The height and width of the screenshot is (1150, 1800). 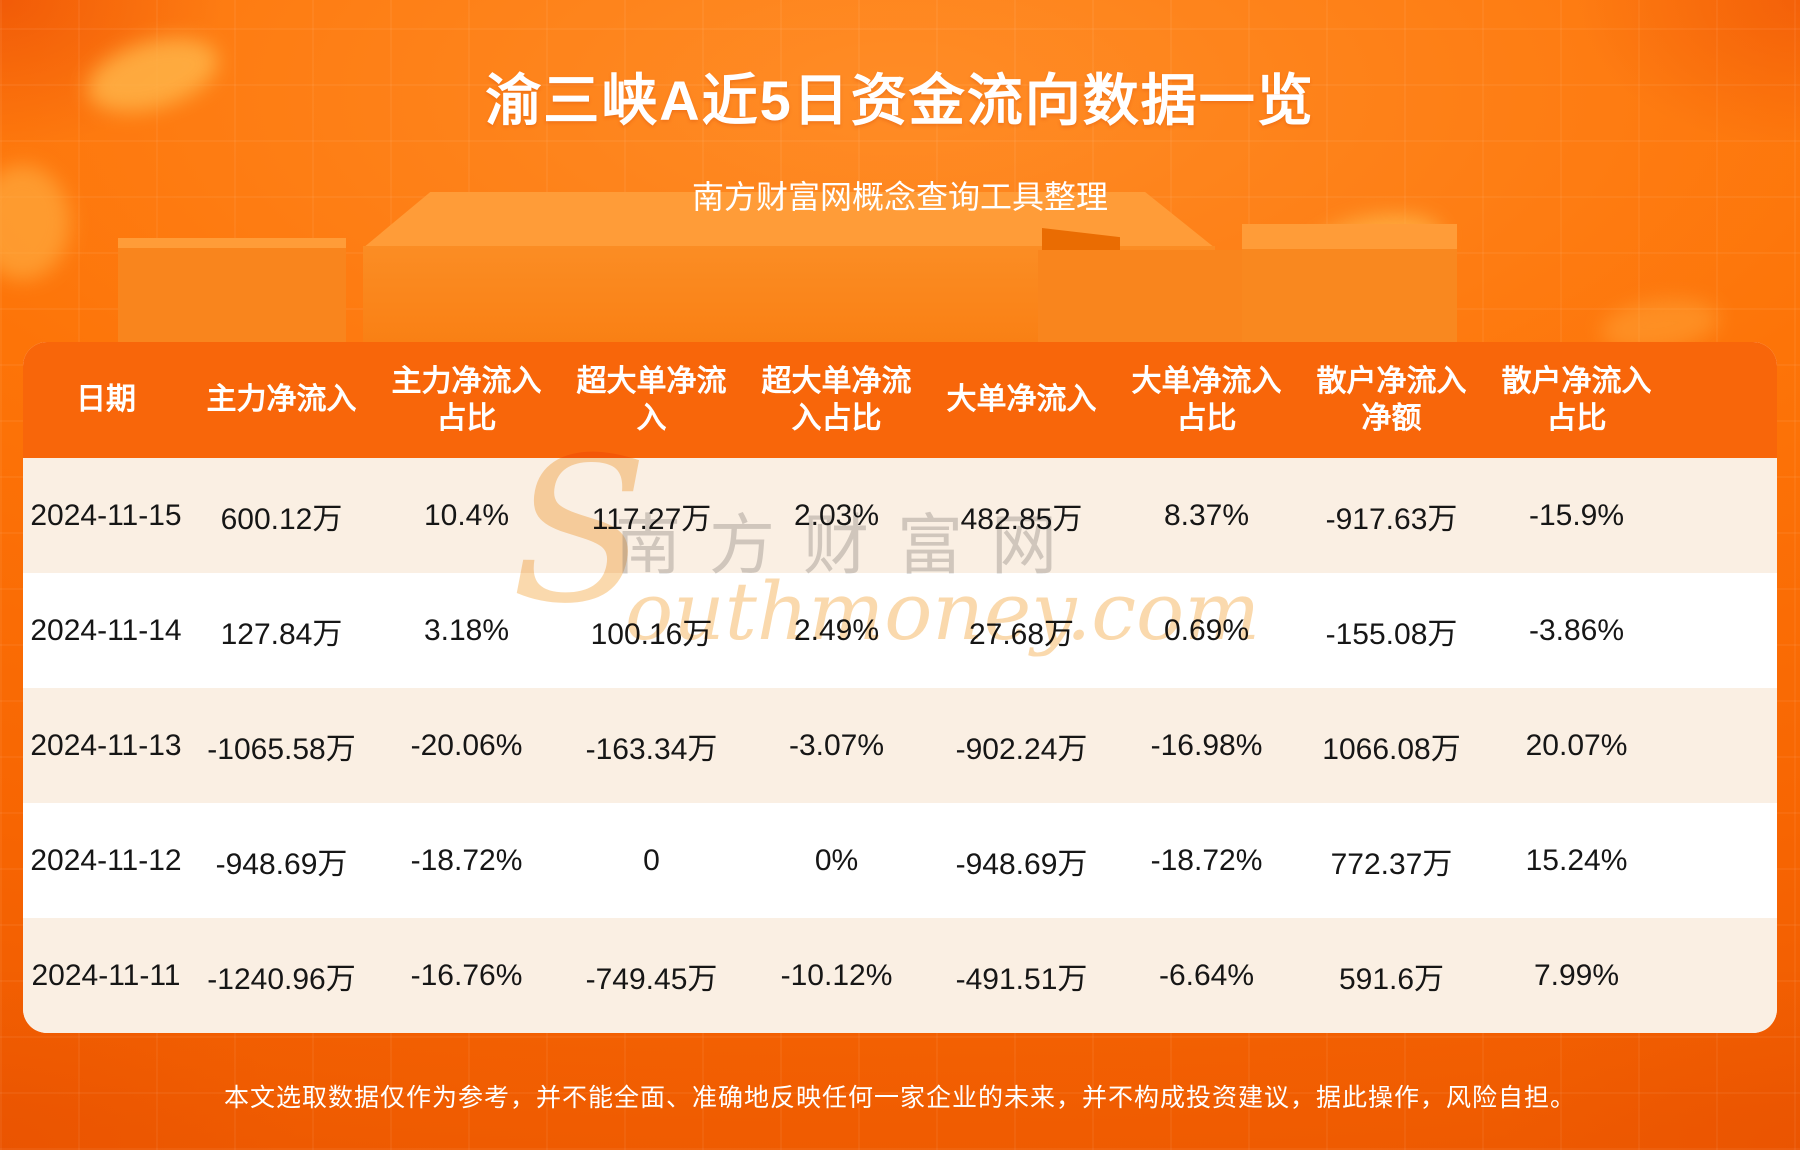 I want to click on decor-podium-far-right, so click(x=1349, y=287).